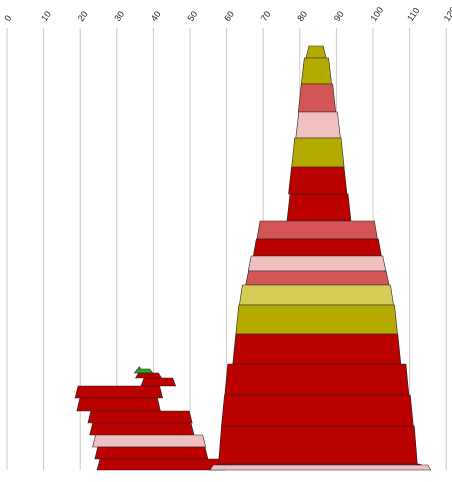  I want to click on tick-label: 40, so click(156, 16).